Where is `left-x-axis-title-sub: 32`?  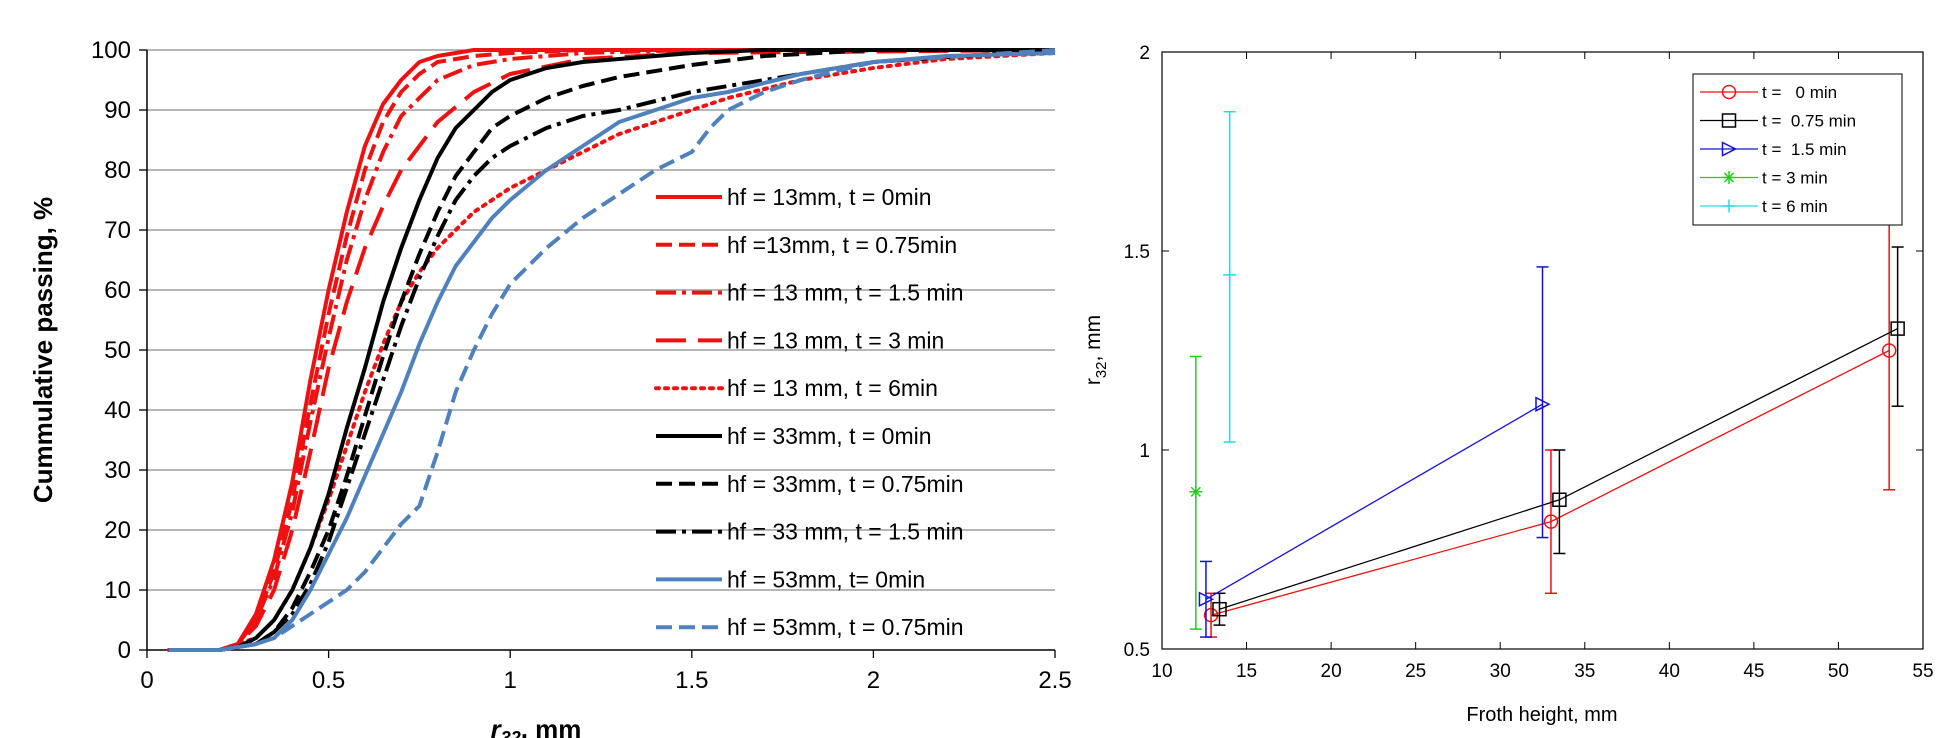
left-x-axis-title-sub: 32 is located at coordinates (511, 733).